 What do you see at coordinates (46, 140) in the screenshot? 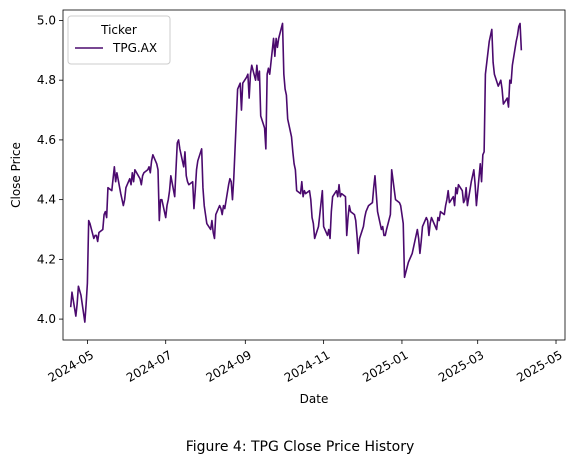
I see `y-tick-label: 4.6` at bounding box center [46, 140].